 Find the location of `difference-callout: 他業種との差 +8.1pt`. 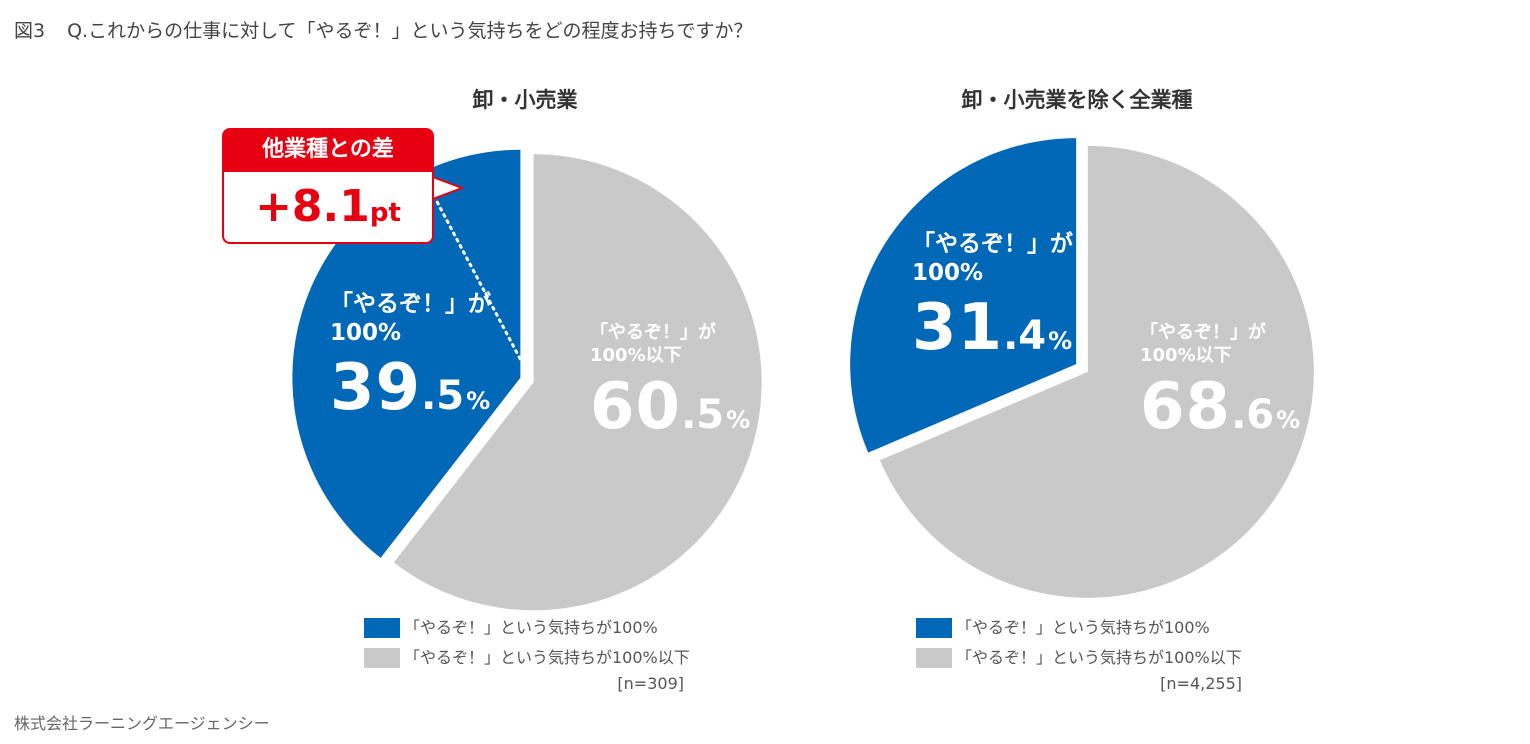

difference-callout: 他業種との差 +8.1pt is located at coordinates (328, 187).